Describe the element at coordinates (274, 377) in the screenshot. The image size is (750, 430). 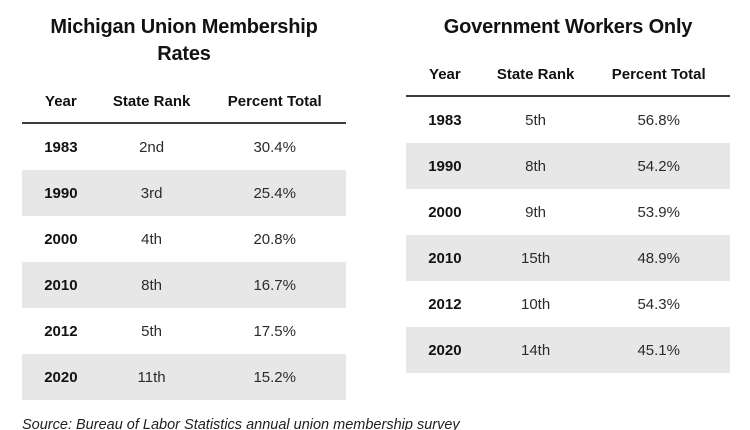
I see `percent-cell: 15.2%` at that location.